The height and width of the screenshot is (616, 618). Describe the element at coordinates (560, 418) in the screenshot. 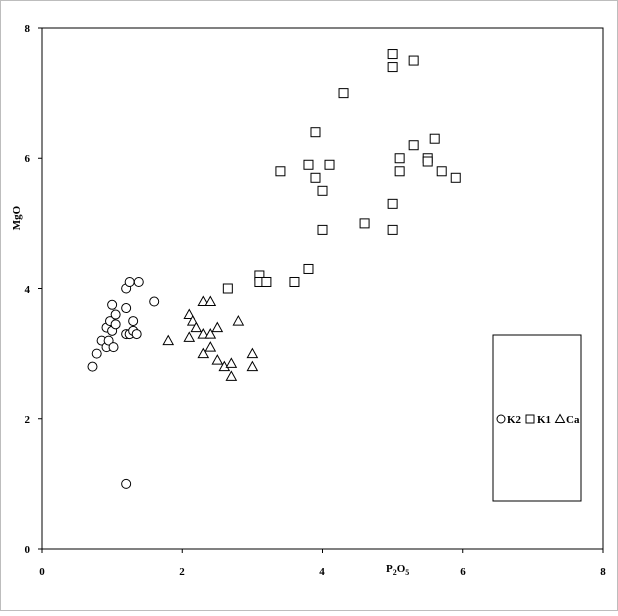

I see `legend-marker-ca` at that location.